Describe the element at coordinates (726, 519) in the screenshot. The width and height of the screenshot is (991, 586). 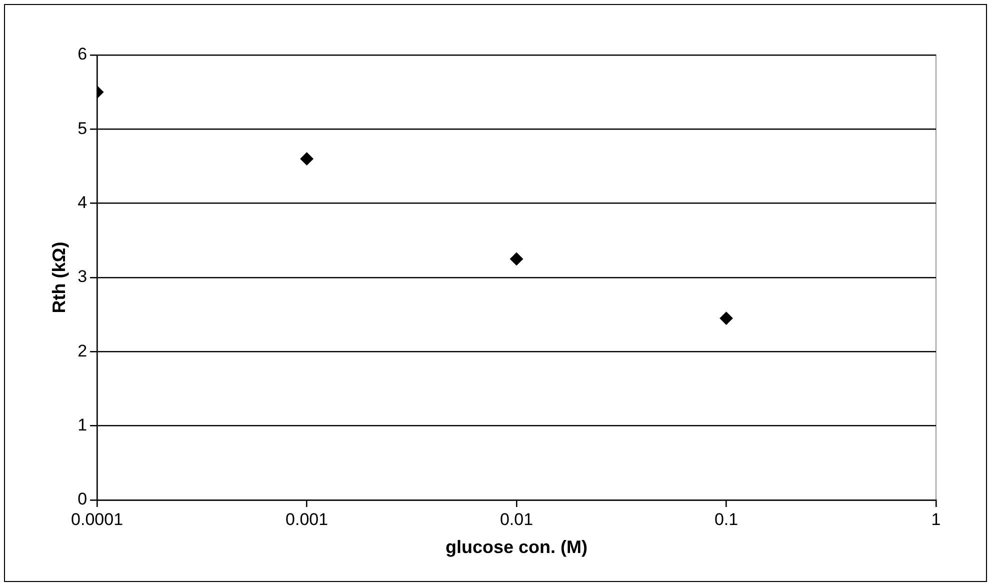
I see `x-tick-label: 0.1` at that location.